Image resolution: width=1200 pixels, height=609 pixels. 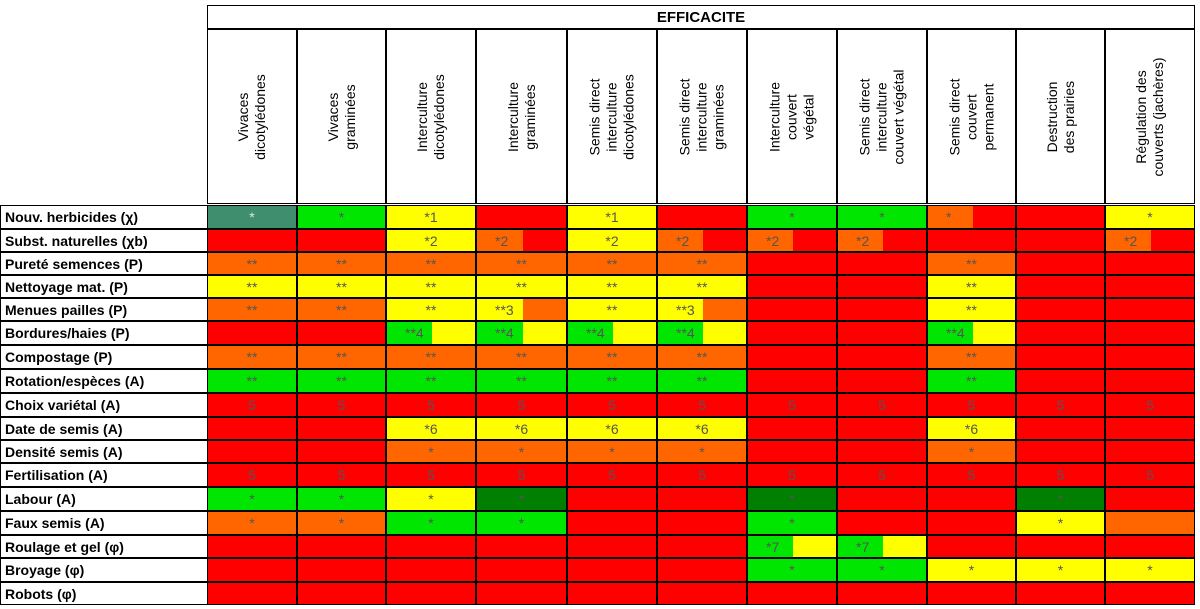 I want to click on column-header: Interculture dicotylédones, so click(x=431, y=116).